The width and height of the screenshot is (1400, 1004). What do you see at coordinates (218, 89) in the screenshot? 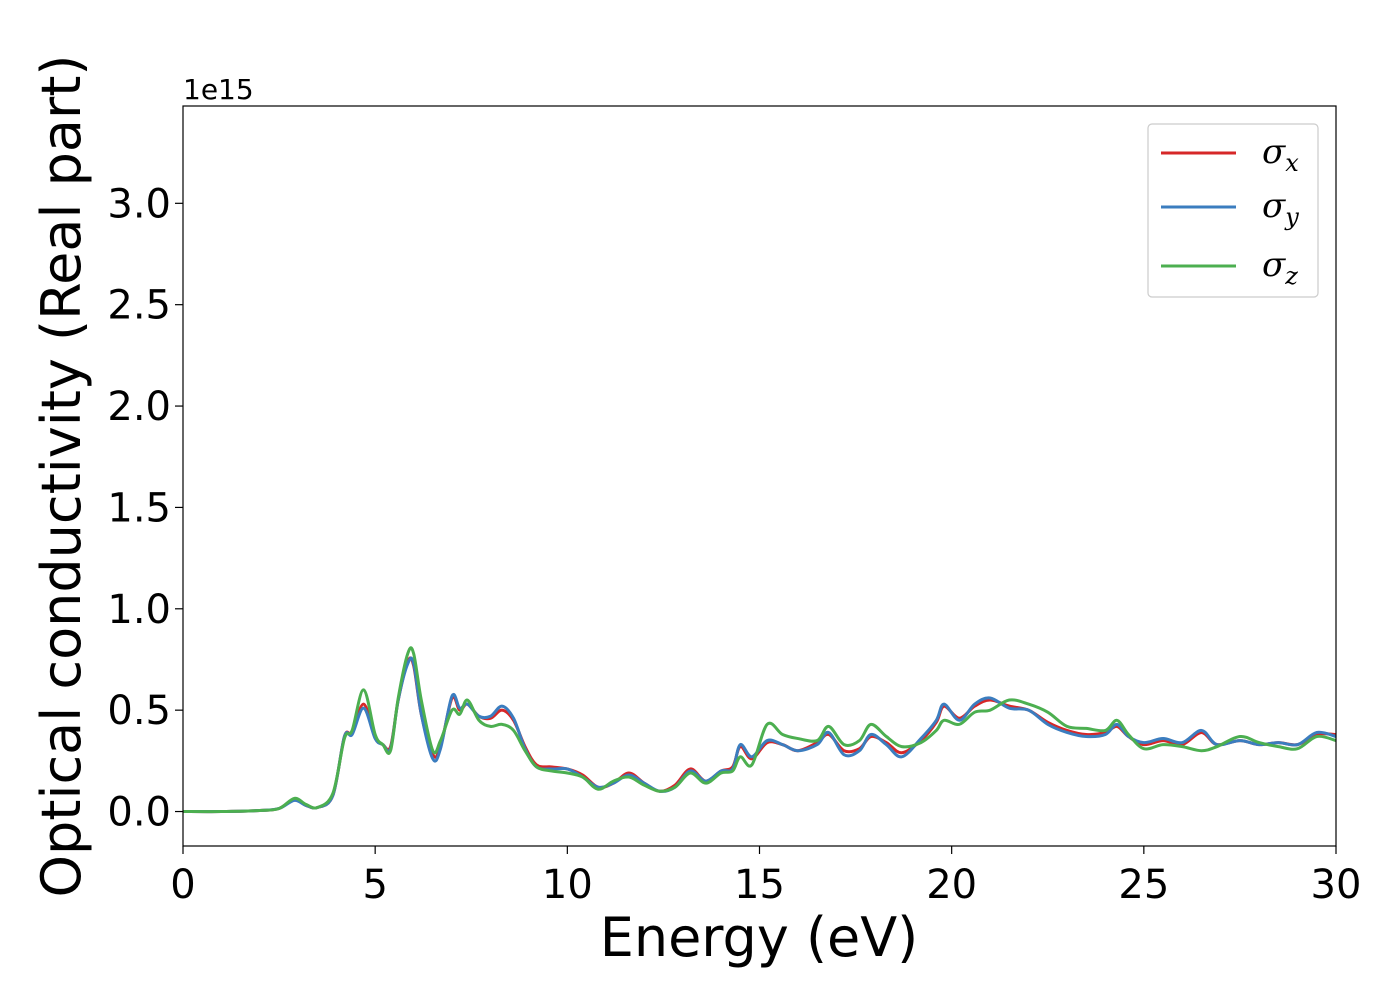
I see `y-offset-label: 1e15` at bounding box center [218, 89].